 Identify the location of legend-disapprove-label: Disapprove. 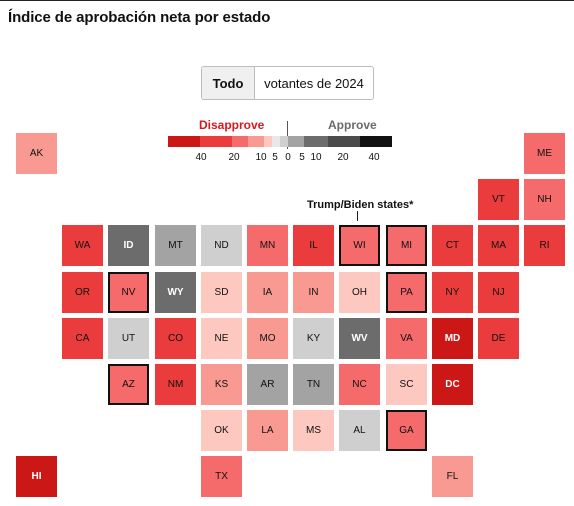
(232, 125).